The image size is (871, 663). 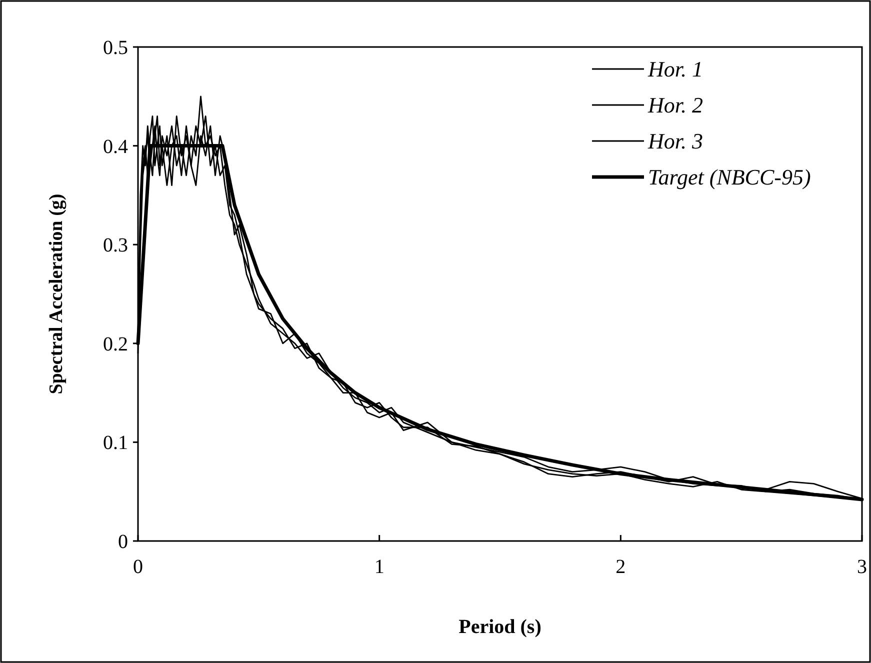 I want to click on y-tick-label: 0.3, so click(x=115, y=245).